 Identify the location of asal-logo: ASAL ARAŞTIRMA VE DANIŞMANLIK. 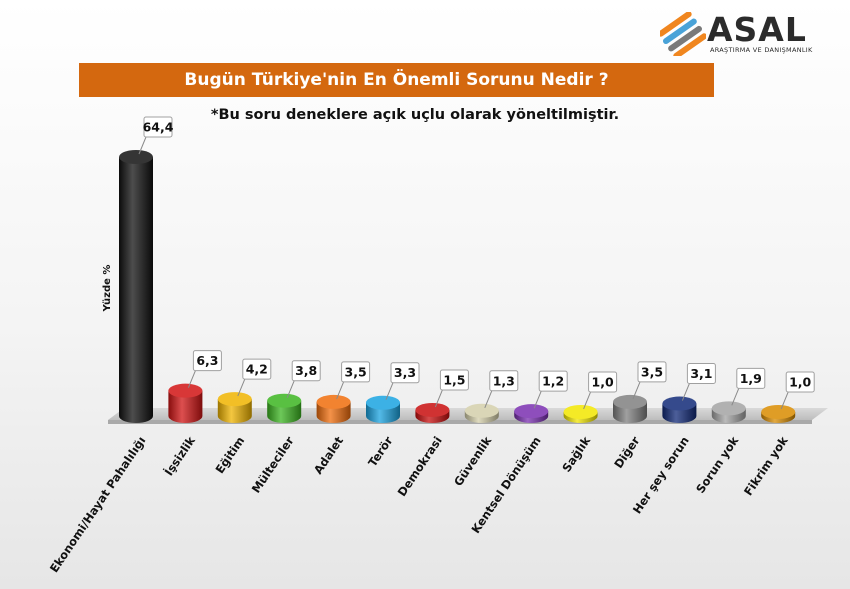
(743, 34).